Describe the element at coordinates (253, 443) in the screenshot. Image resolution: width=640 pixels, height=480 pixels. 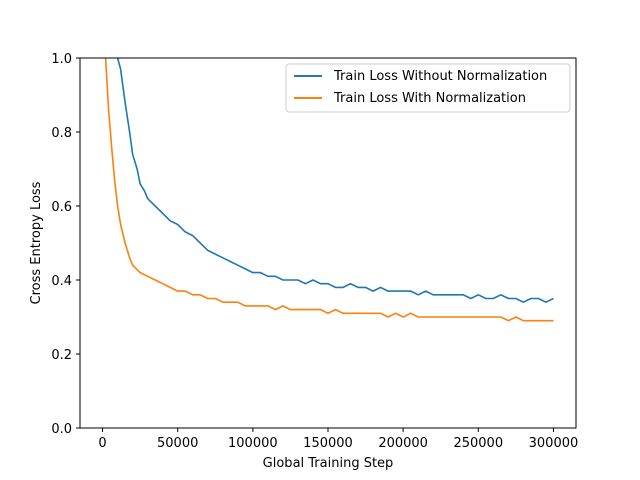
I see `x-tick-label: 100000` at that location.